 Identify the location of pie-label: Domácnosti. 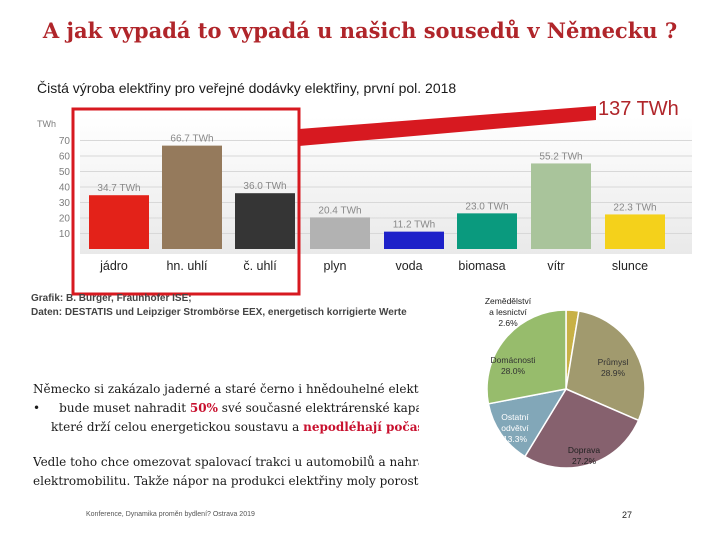
(513, 360).